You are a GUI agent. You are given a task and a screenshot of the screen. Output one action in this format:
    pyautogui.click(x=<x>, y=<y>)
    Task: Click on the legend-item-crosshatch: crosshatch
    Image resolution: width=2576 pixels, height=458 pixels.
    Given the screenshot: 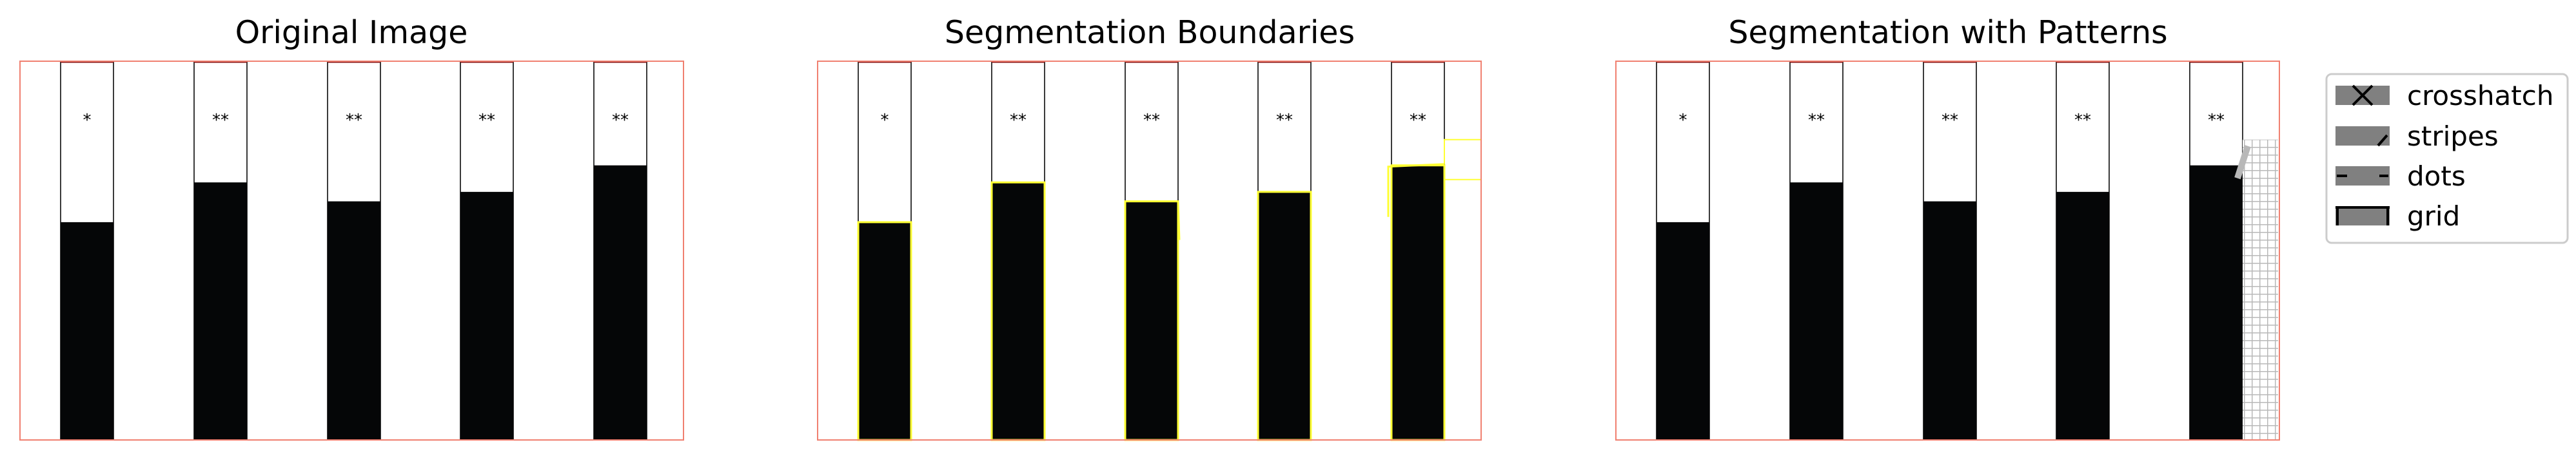 What is the action you would take?
    pyautogui.click(x=2444, y=95)
    